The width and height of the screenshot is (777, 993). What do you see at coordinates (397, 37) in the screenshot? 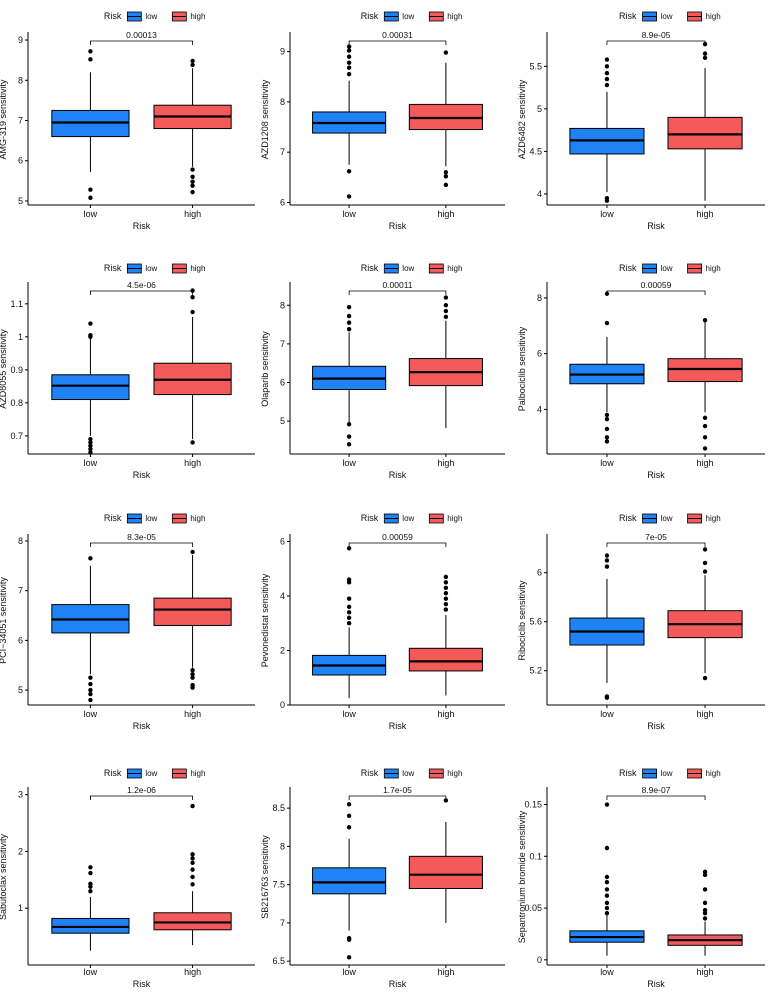
I see `significance-bracket: 0.00031` at bounding box center [397, 37].